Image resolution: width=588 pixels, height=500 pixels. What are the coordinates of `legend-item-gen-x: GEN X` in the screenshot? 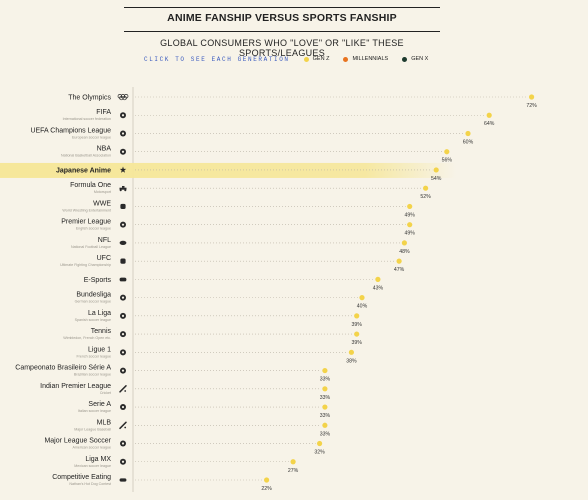 It's located at (415, 59).